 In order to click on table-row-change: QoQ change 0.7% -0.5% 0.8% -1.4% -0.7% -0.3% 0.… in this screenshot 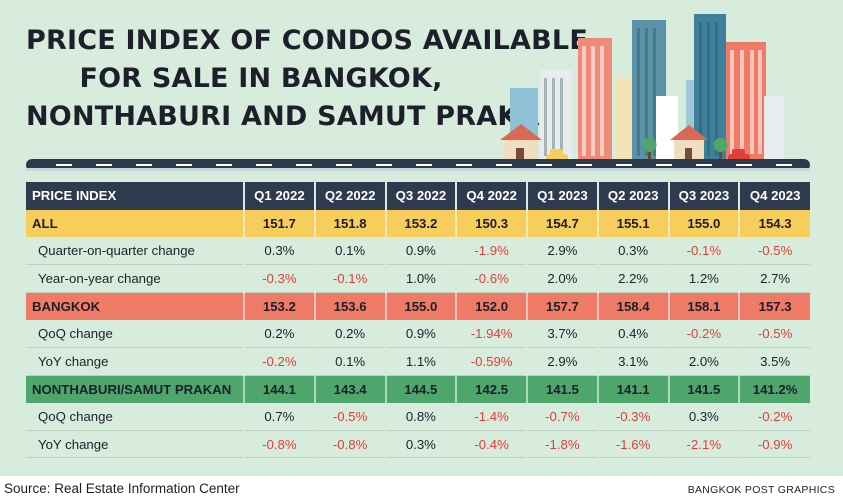, I will do `click(418, 416)`.